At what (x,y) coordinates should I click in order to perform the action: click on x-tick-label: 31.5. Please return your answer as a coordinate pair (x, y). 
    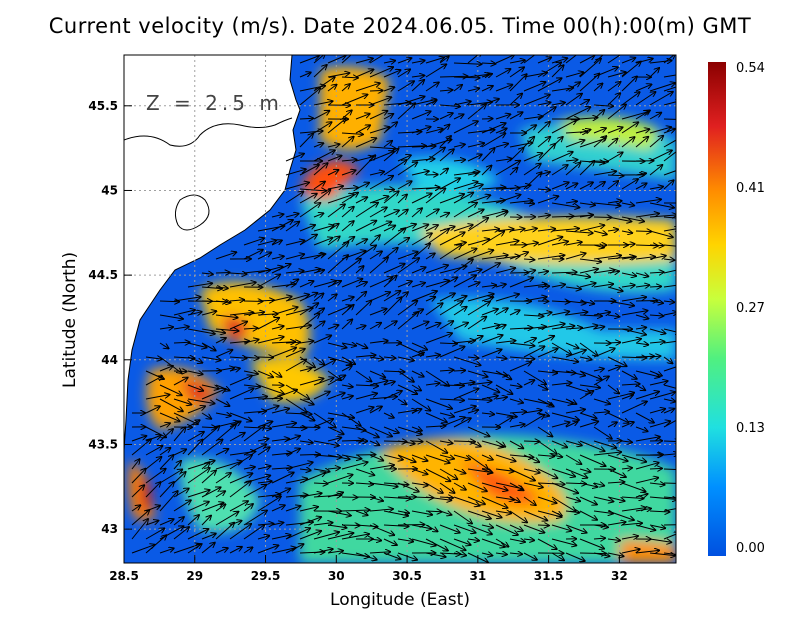
    Looking at the image, I should click on (549, 576).